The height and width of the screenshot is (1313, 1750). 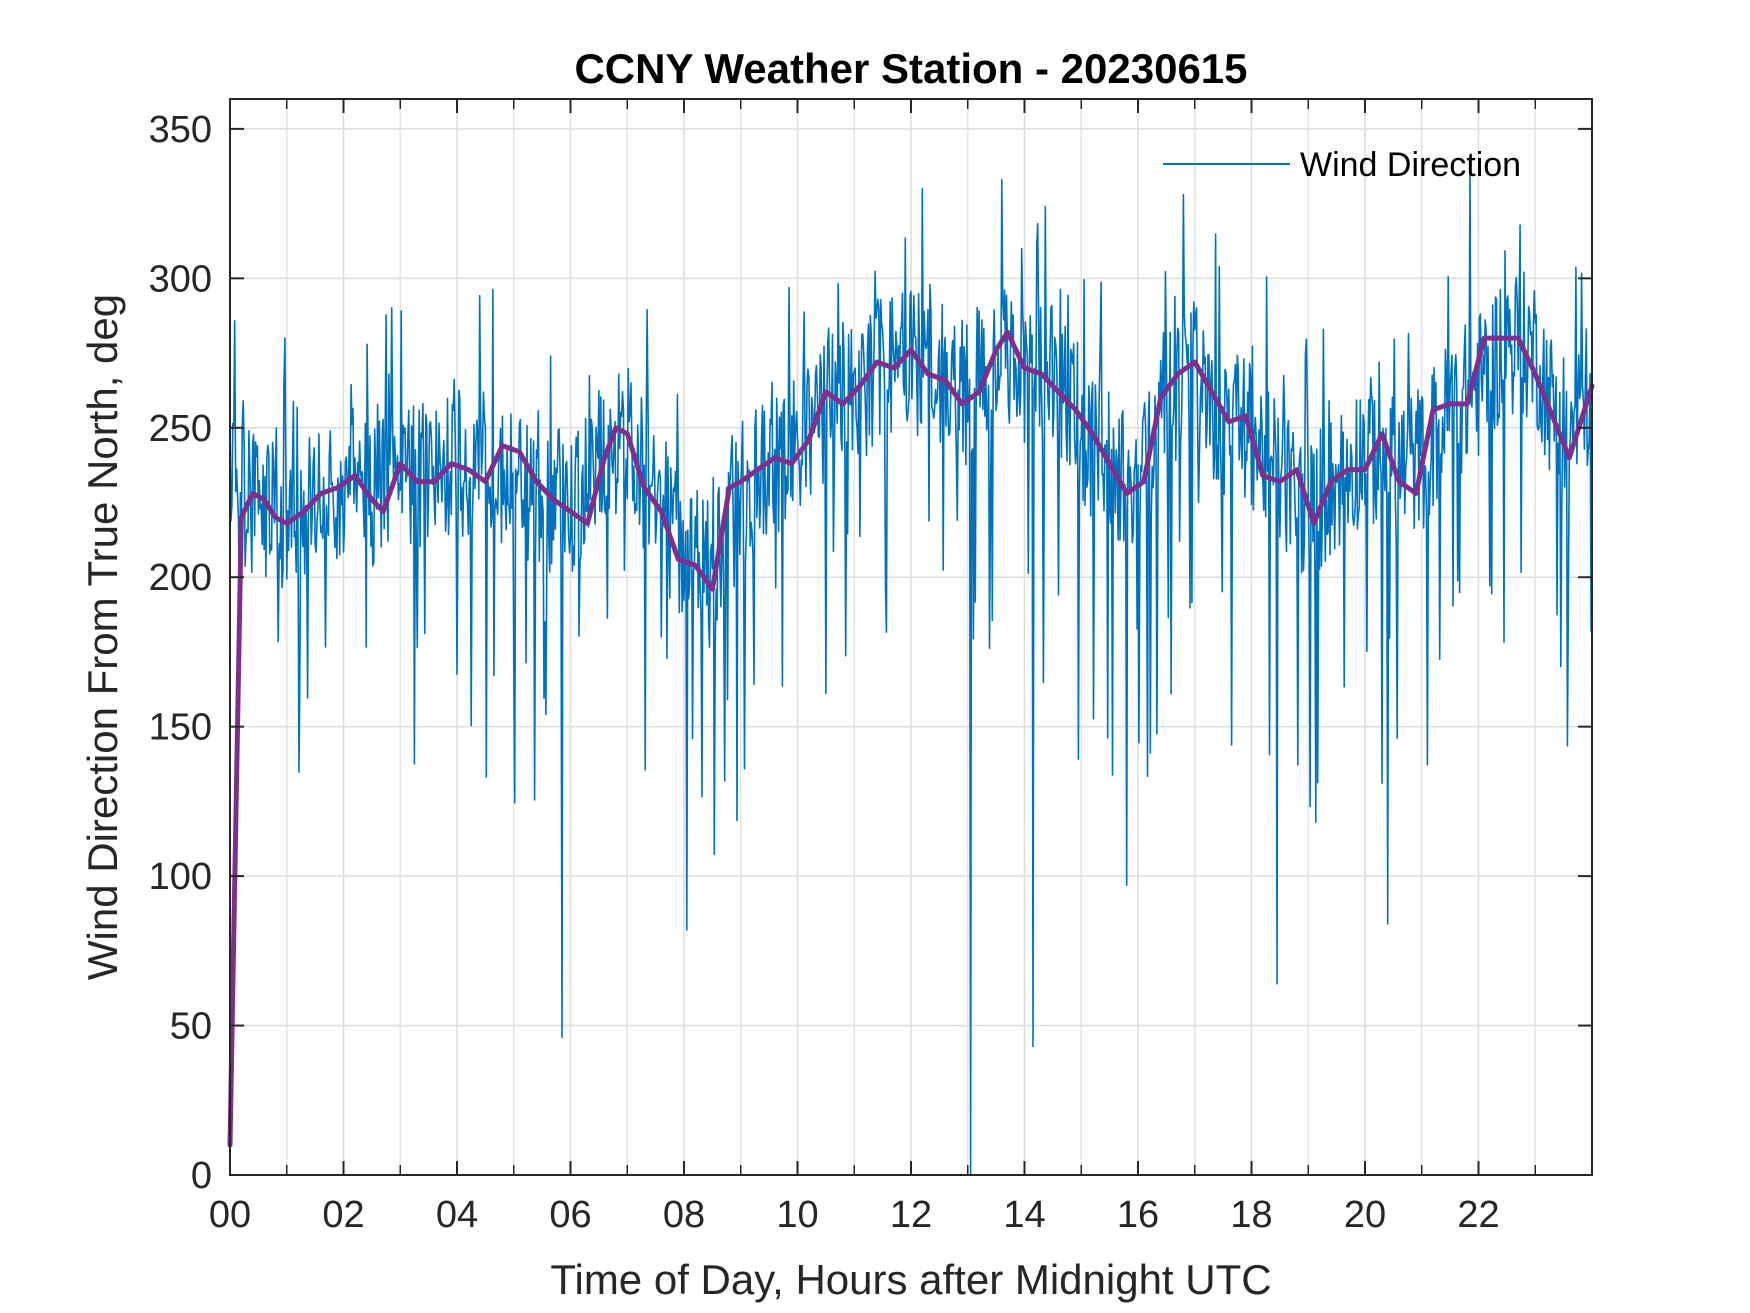 I want to click on y-tick-label: 250, so click(x=180, y=429).